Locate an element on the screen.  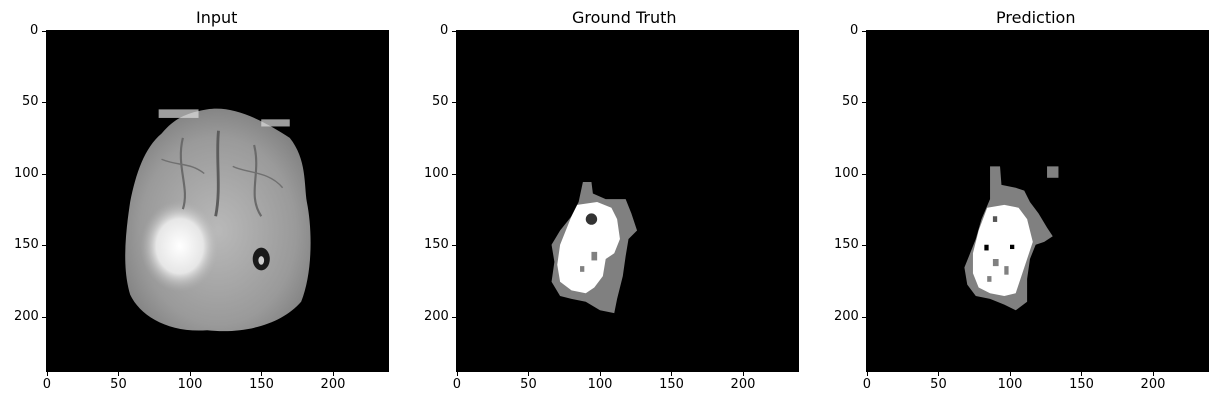
panel-title: Input is located at coordinates (217, 17).